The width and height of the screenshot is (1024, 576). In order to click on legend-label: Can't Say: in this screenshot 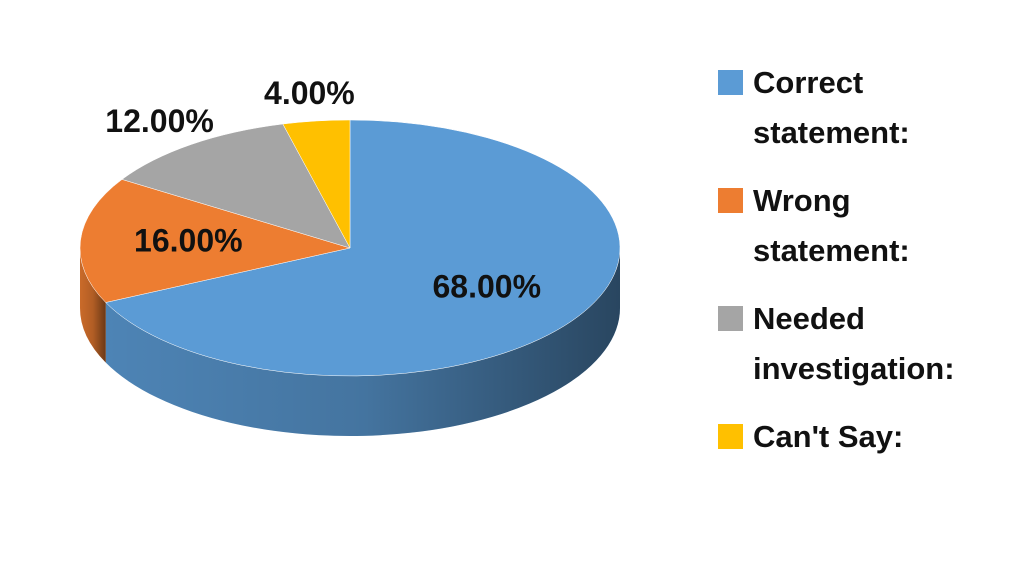, I will do `click(828, 436)`.